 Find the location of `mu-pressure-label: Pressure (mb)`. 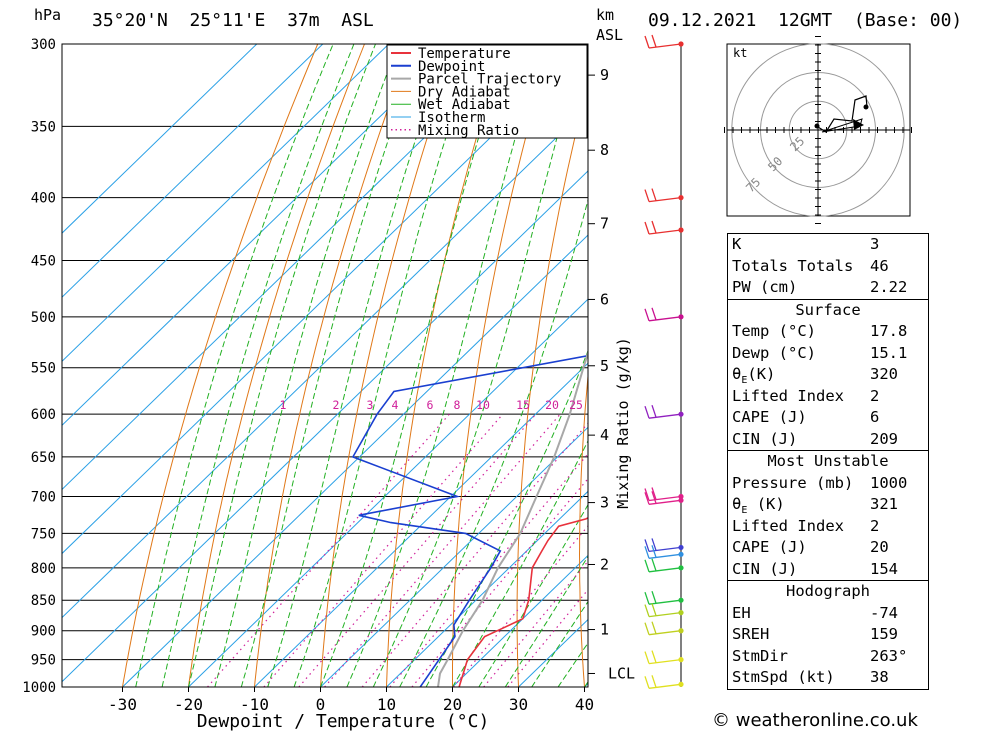

mu-pressure-label: Pressure (mb) is located at coordinates (793, 482).